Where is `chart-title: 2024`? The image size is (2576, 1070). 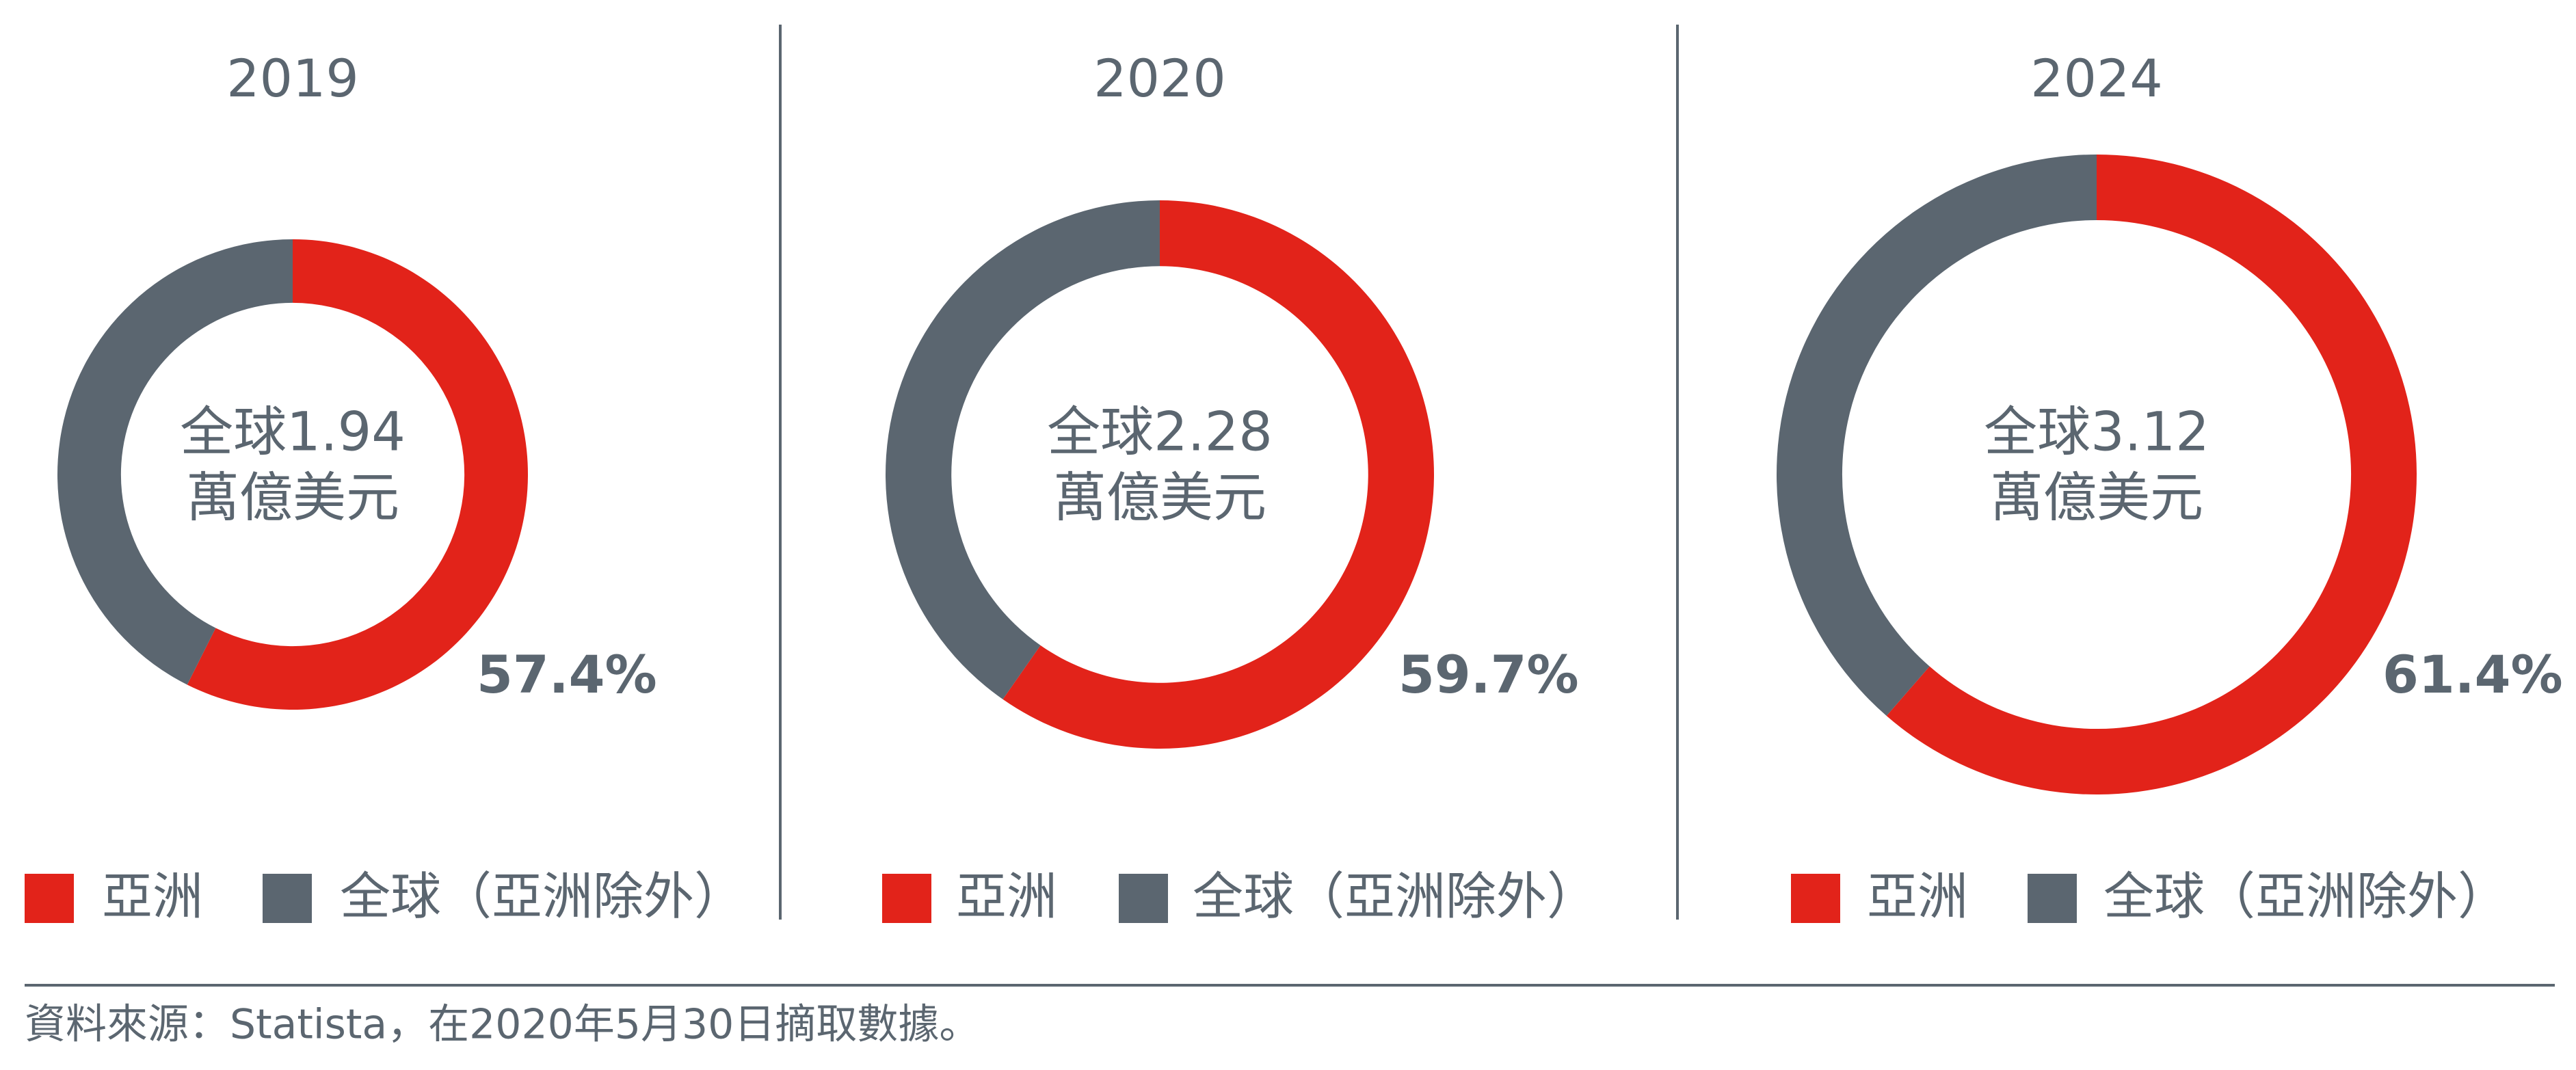 chart-title: 2024 is located at coordinates (2096, 78).